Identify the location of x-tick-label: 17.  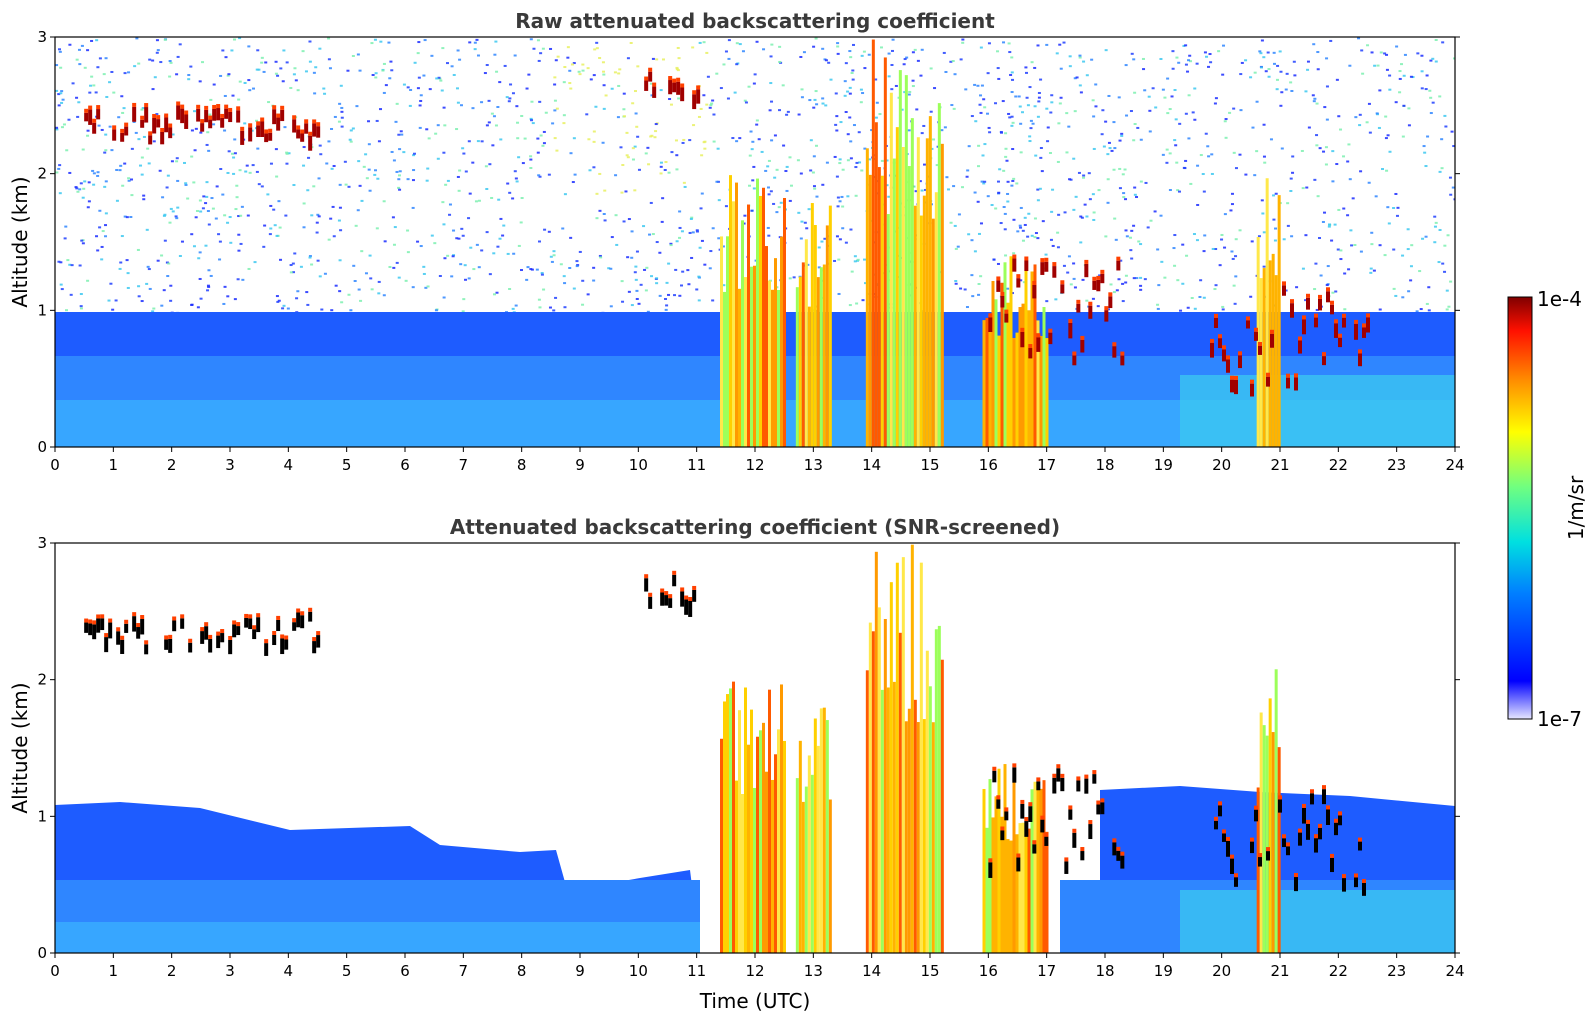
(1046, 971).